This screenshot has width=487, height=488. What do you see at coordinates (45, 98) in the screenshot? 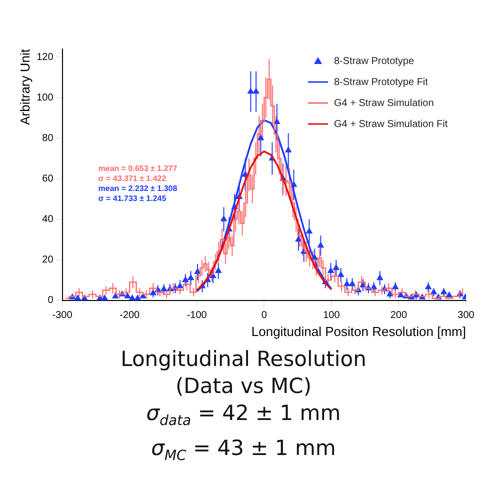
I see `y-tick-label: 100` at bounding box center [45, 98].